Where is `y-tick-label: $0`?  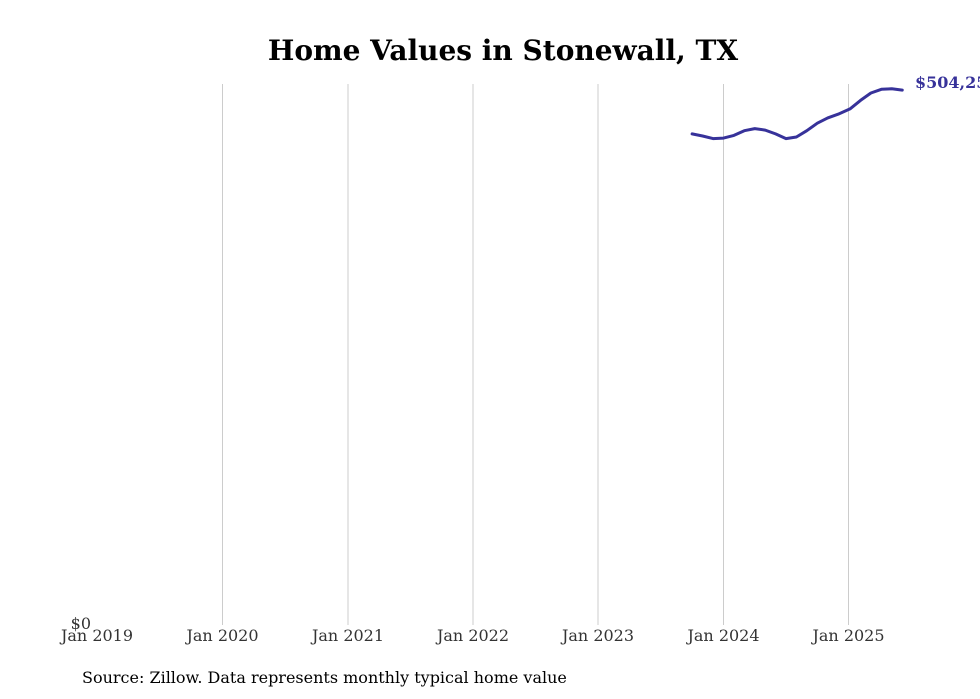 y-tick-label: $0 is located at coordinates (81, 623).